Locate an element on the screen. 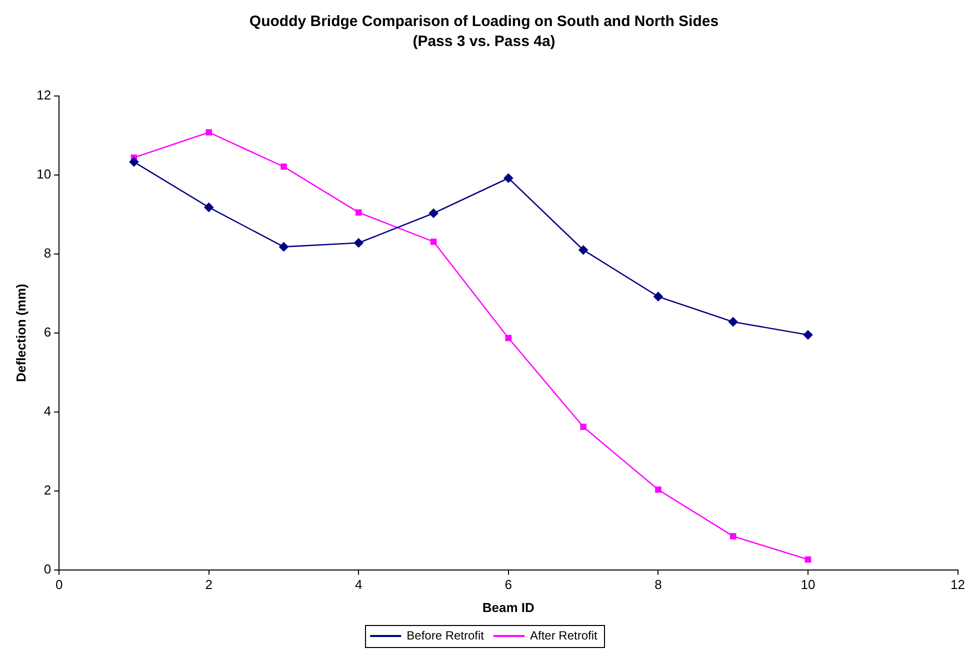 Image resolution: width=968 pixels, height=657 pixels. x-tick-label: 4 is located at coordinates (358, 584).